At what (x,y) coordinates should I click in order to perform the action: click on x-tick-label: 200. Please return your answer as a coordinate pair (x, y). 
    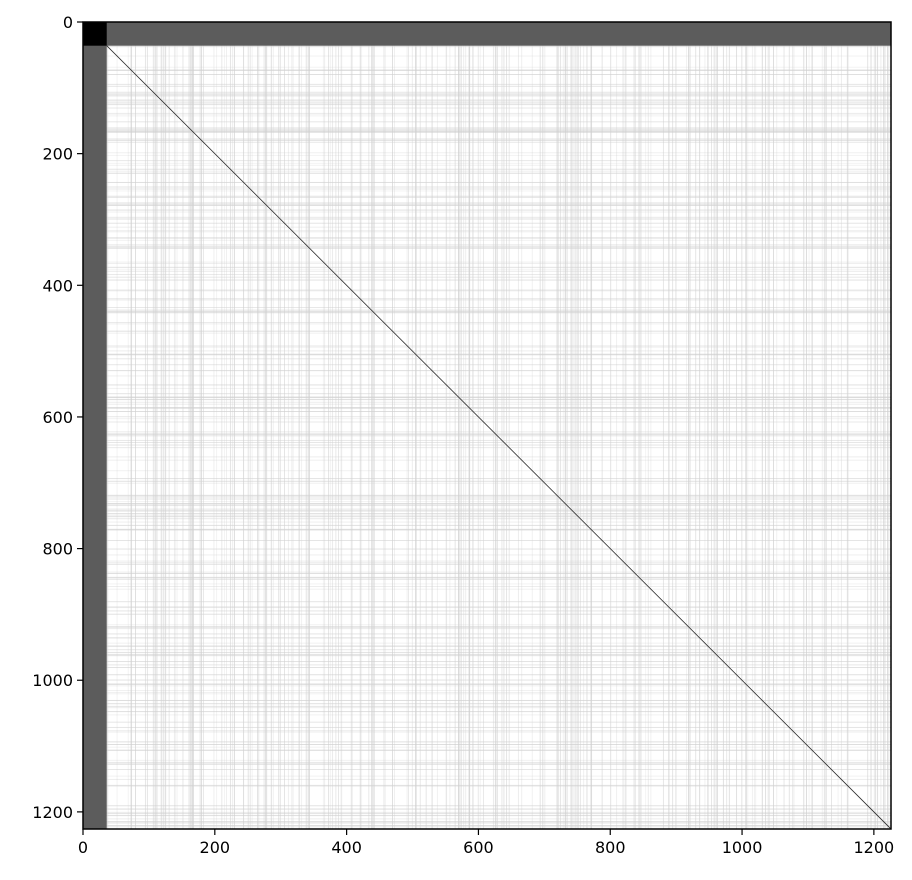
    Looking at the image, I should click on (215, 847).